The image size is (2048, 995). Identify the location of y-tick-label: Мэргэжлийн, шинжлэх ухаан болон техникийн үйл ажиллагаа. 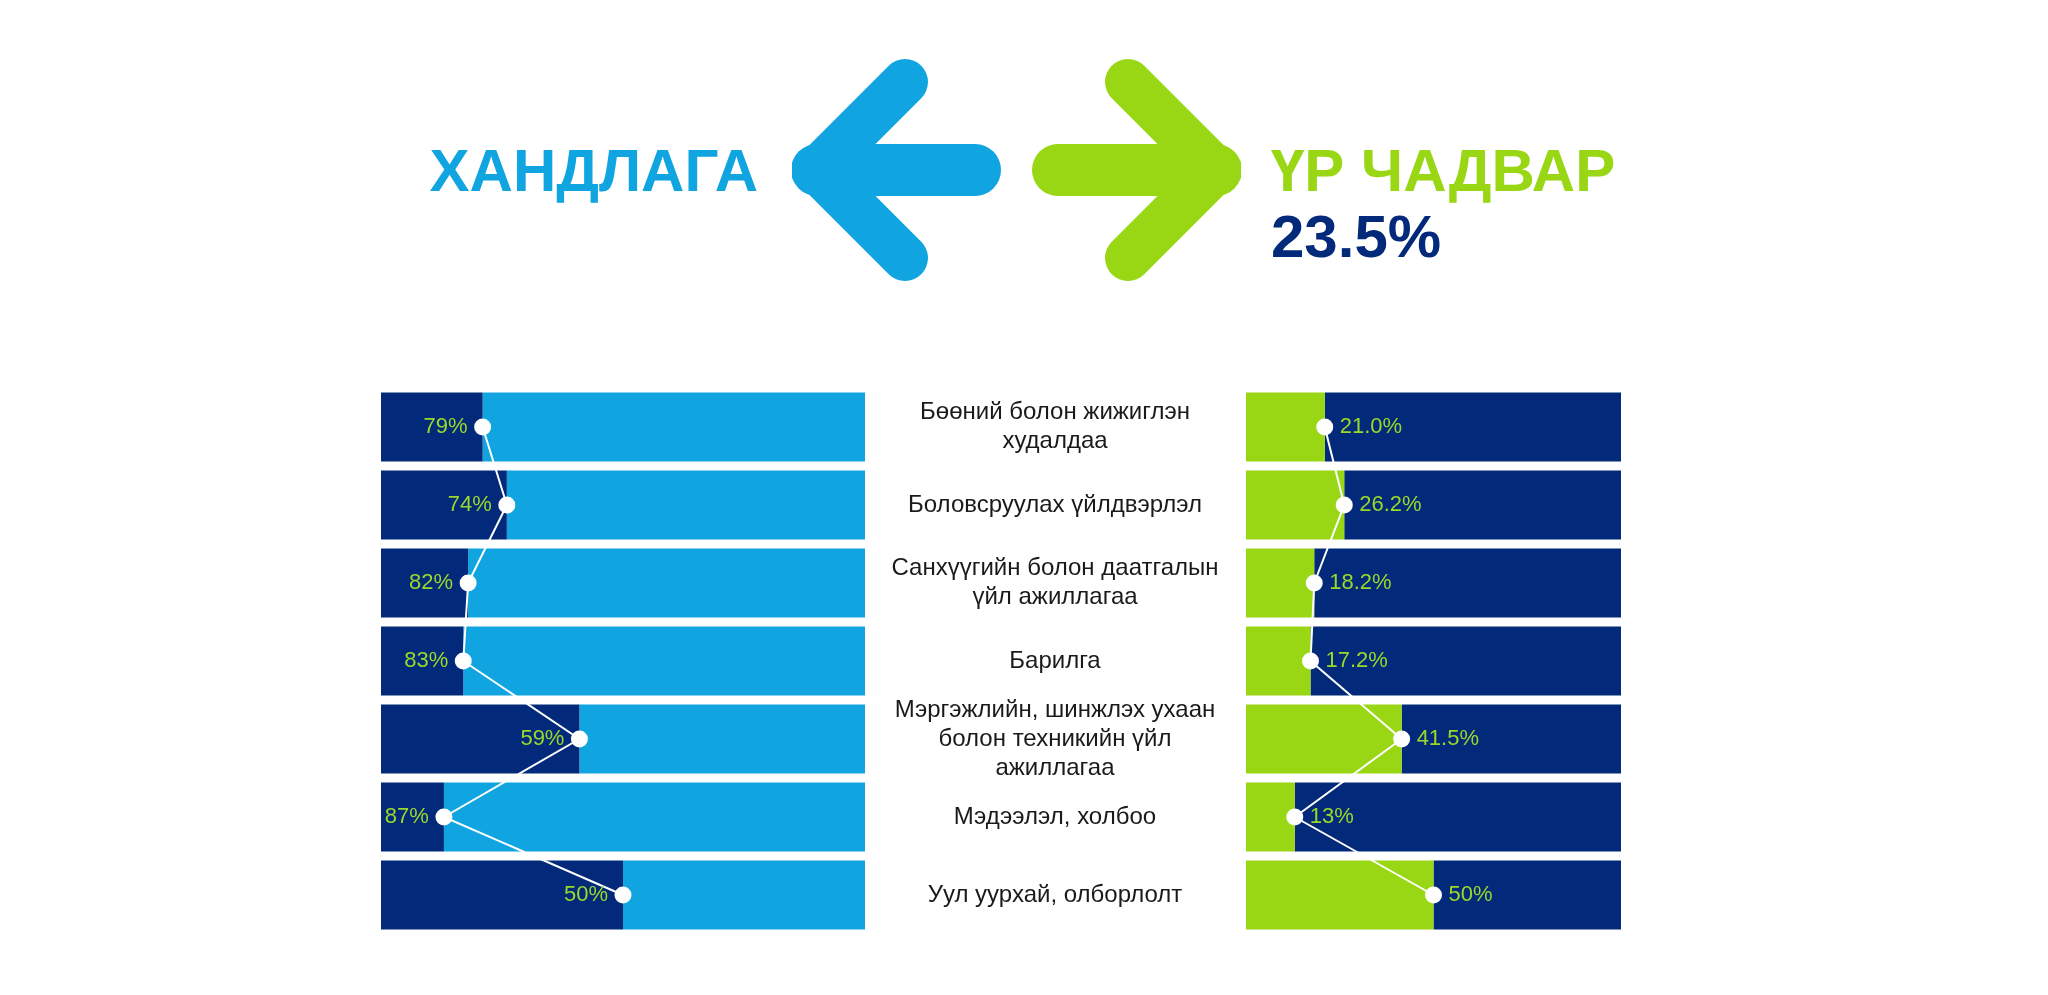
(1055, 737).